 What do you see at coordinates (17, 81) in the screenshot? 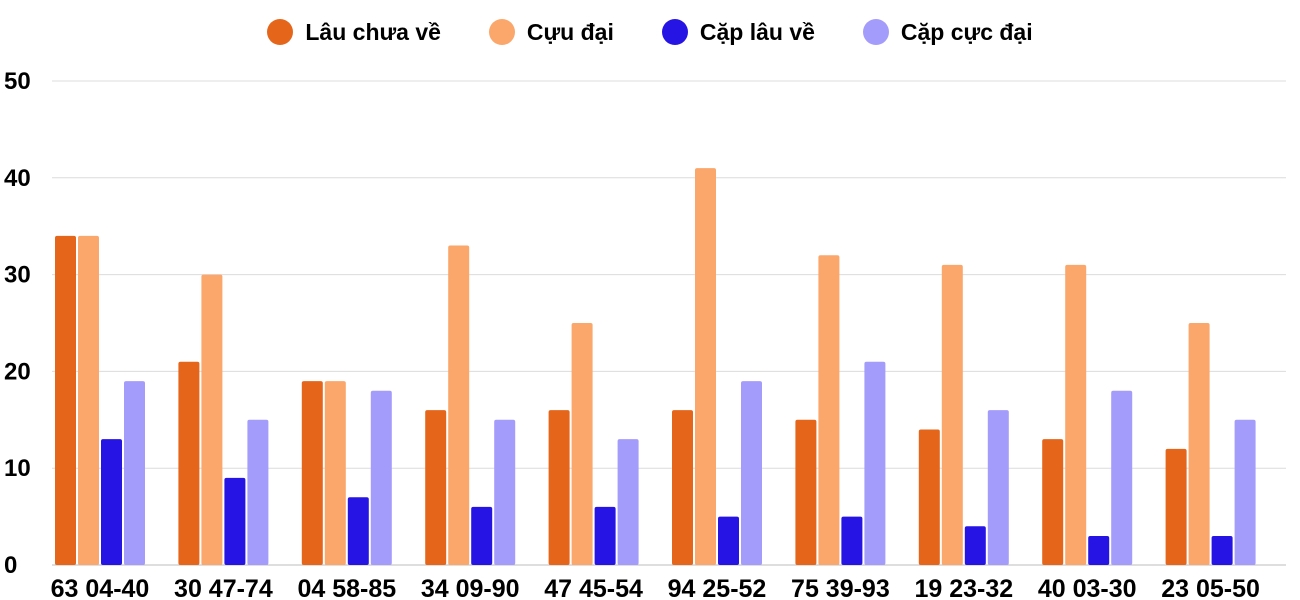
I see `y-tick-label: 50` at bounding box center [17, 81].